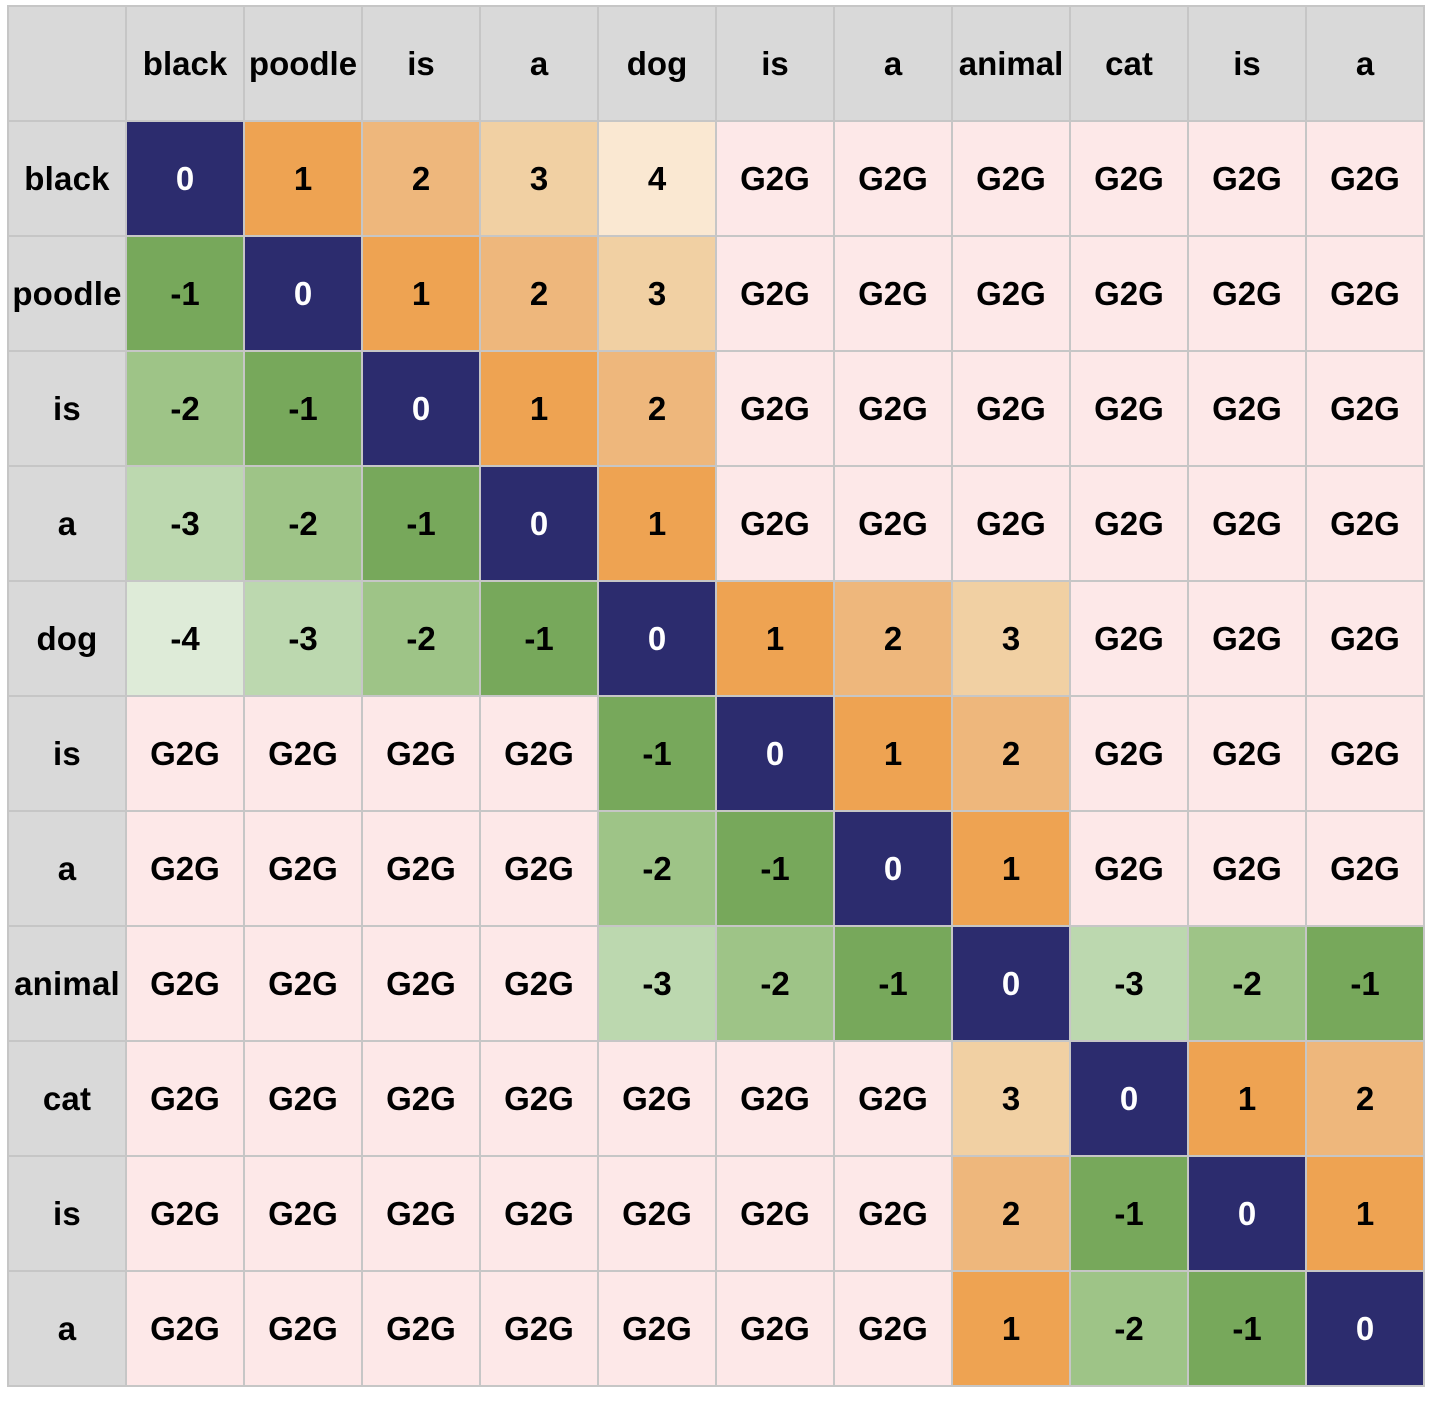 This screenshot has width=1454, height=1414. What do you see at coordinates (67, 1098) in the screenshot?
I see `row-header: cat` at bounding box center [67, 1098].